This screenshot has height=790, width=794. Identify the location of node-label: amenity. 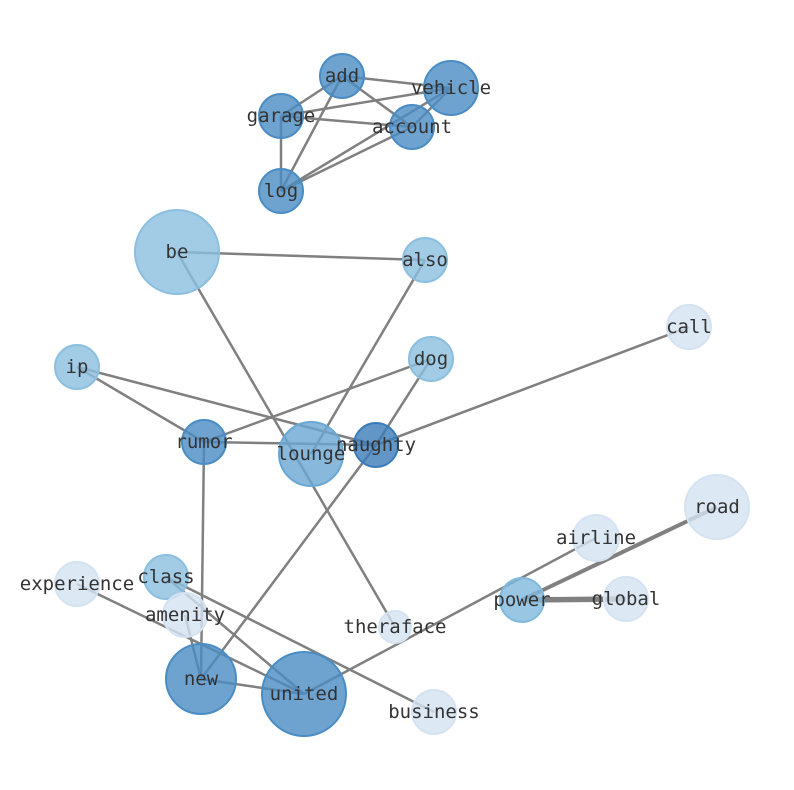
(185, 615).